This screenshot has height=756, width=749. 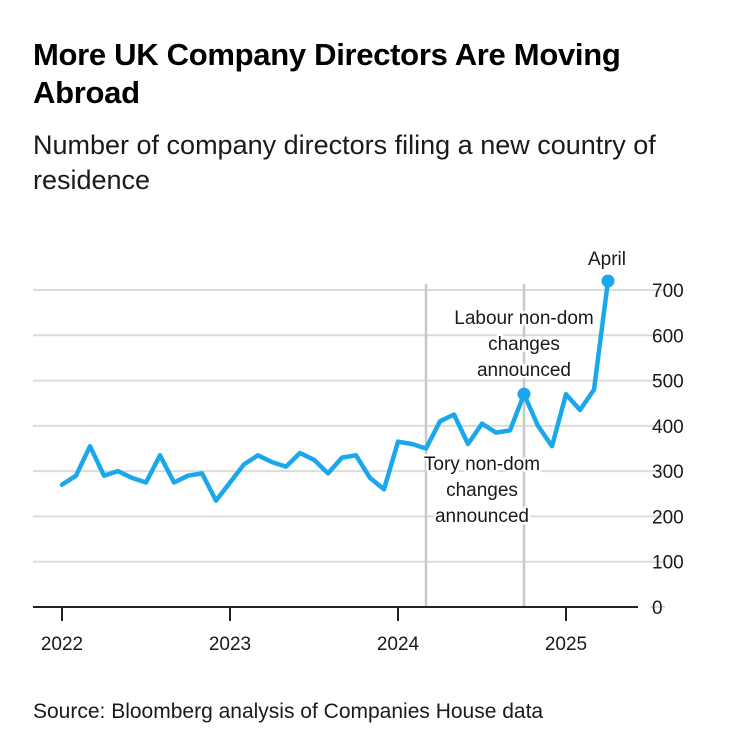 I want to click on annotation-labour: Labour non-dom, so click(x=523, y=318).